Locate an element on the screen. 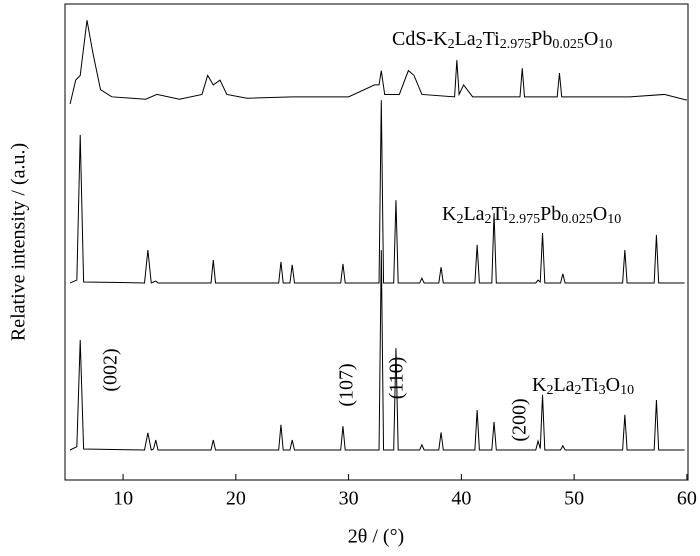  x-tick-label: 50 is located at coordinates (574, 499).